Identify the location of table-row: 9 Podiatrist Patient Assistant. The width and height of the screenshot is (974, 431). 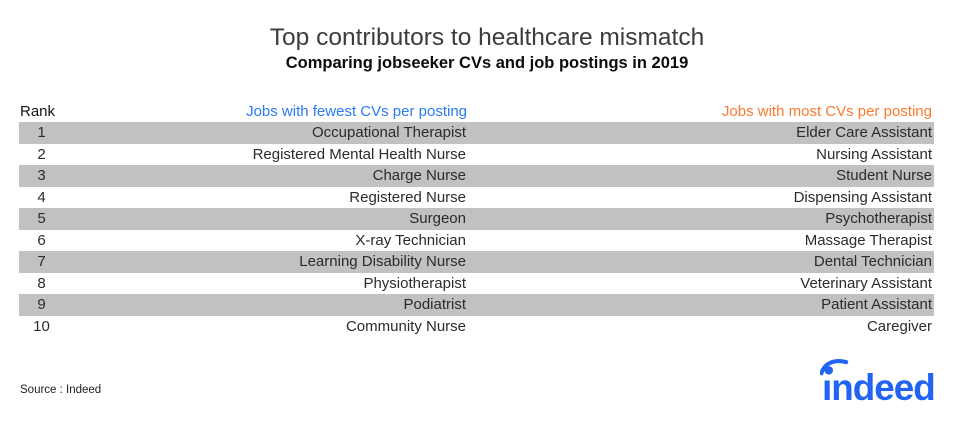
(476, 305).